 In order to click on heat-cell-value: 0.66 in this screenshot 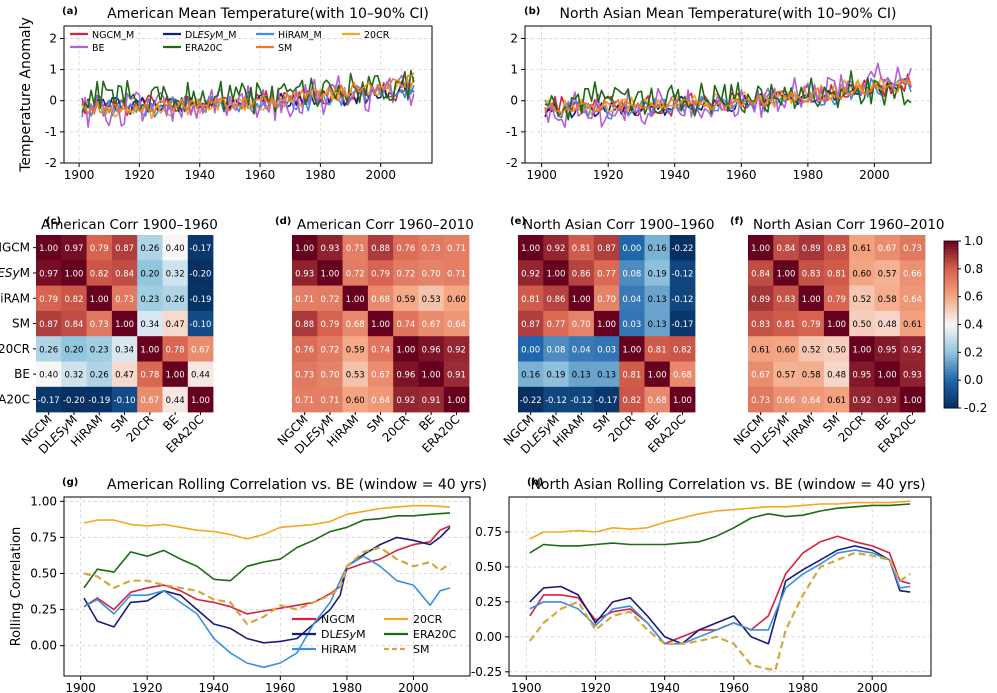, I will do `click(912, 274)`.